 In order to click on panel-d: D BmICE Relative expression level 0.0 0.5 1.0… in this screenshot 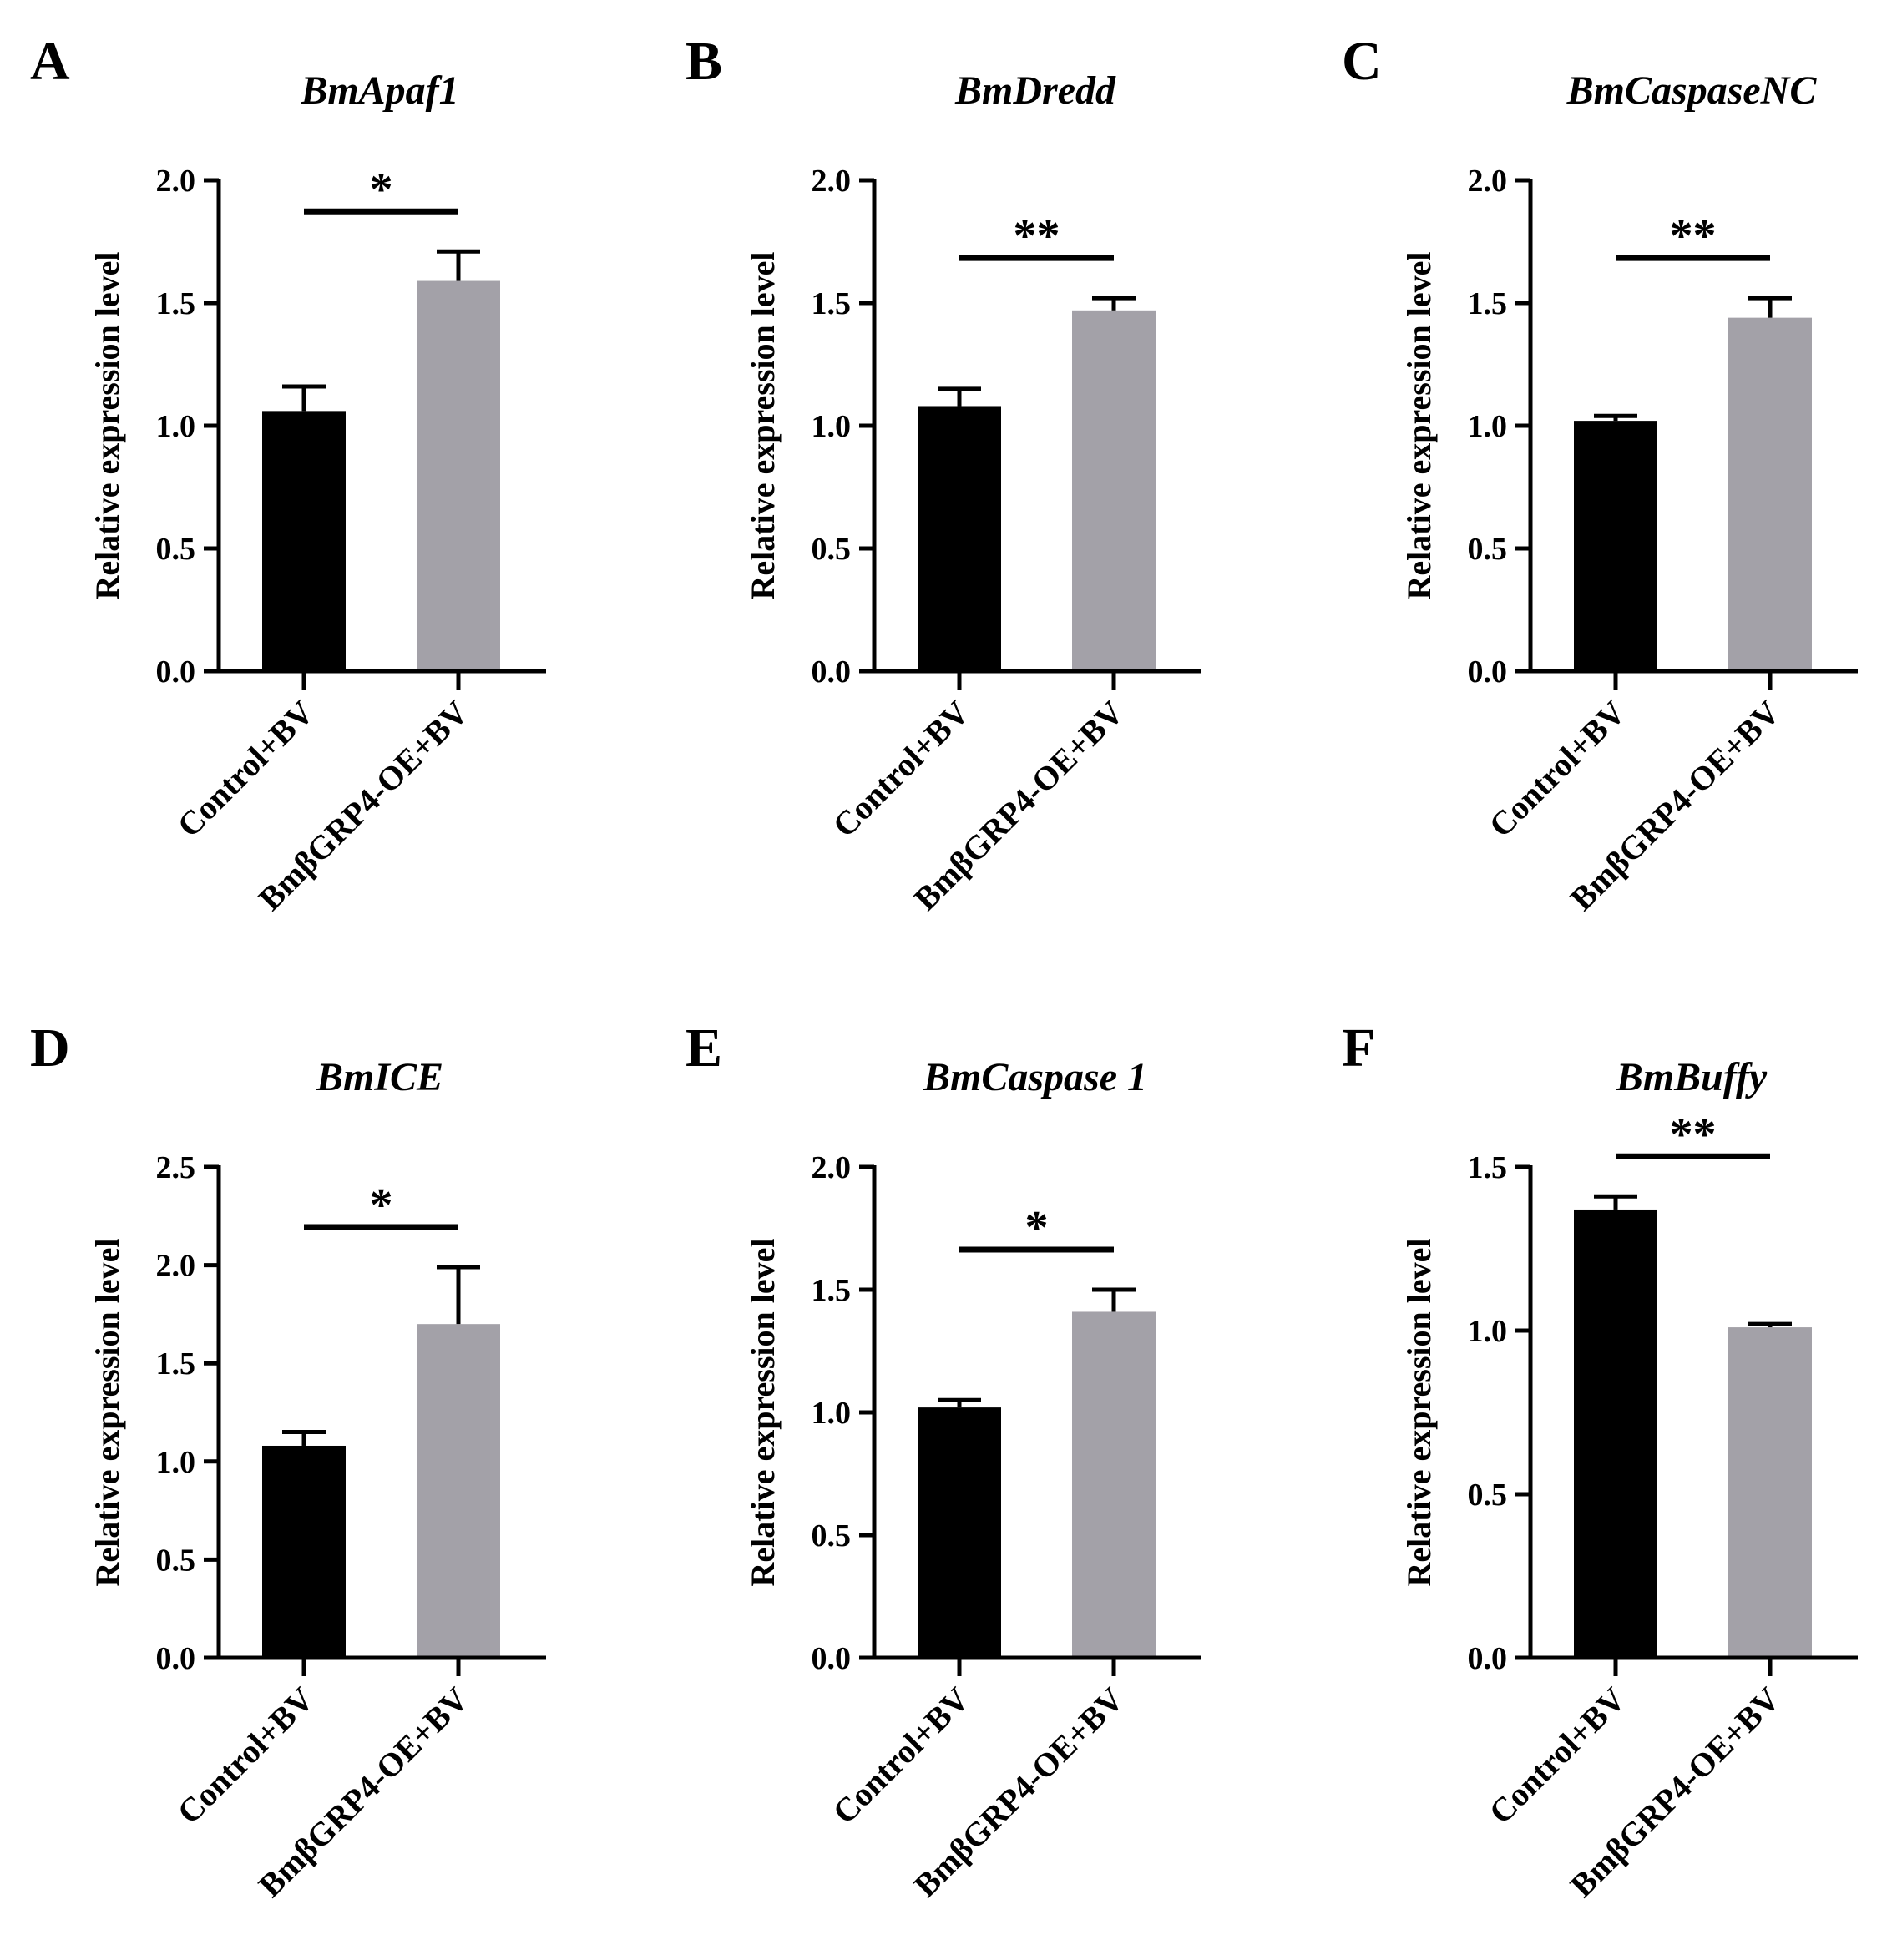, I will do `click(288, 1461)`.